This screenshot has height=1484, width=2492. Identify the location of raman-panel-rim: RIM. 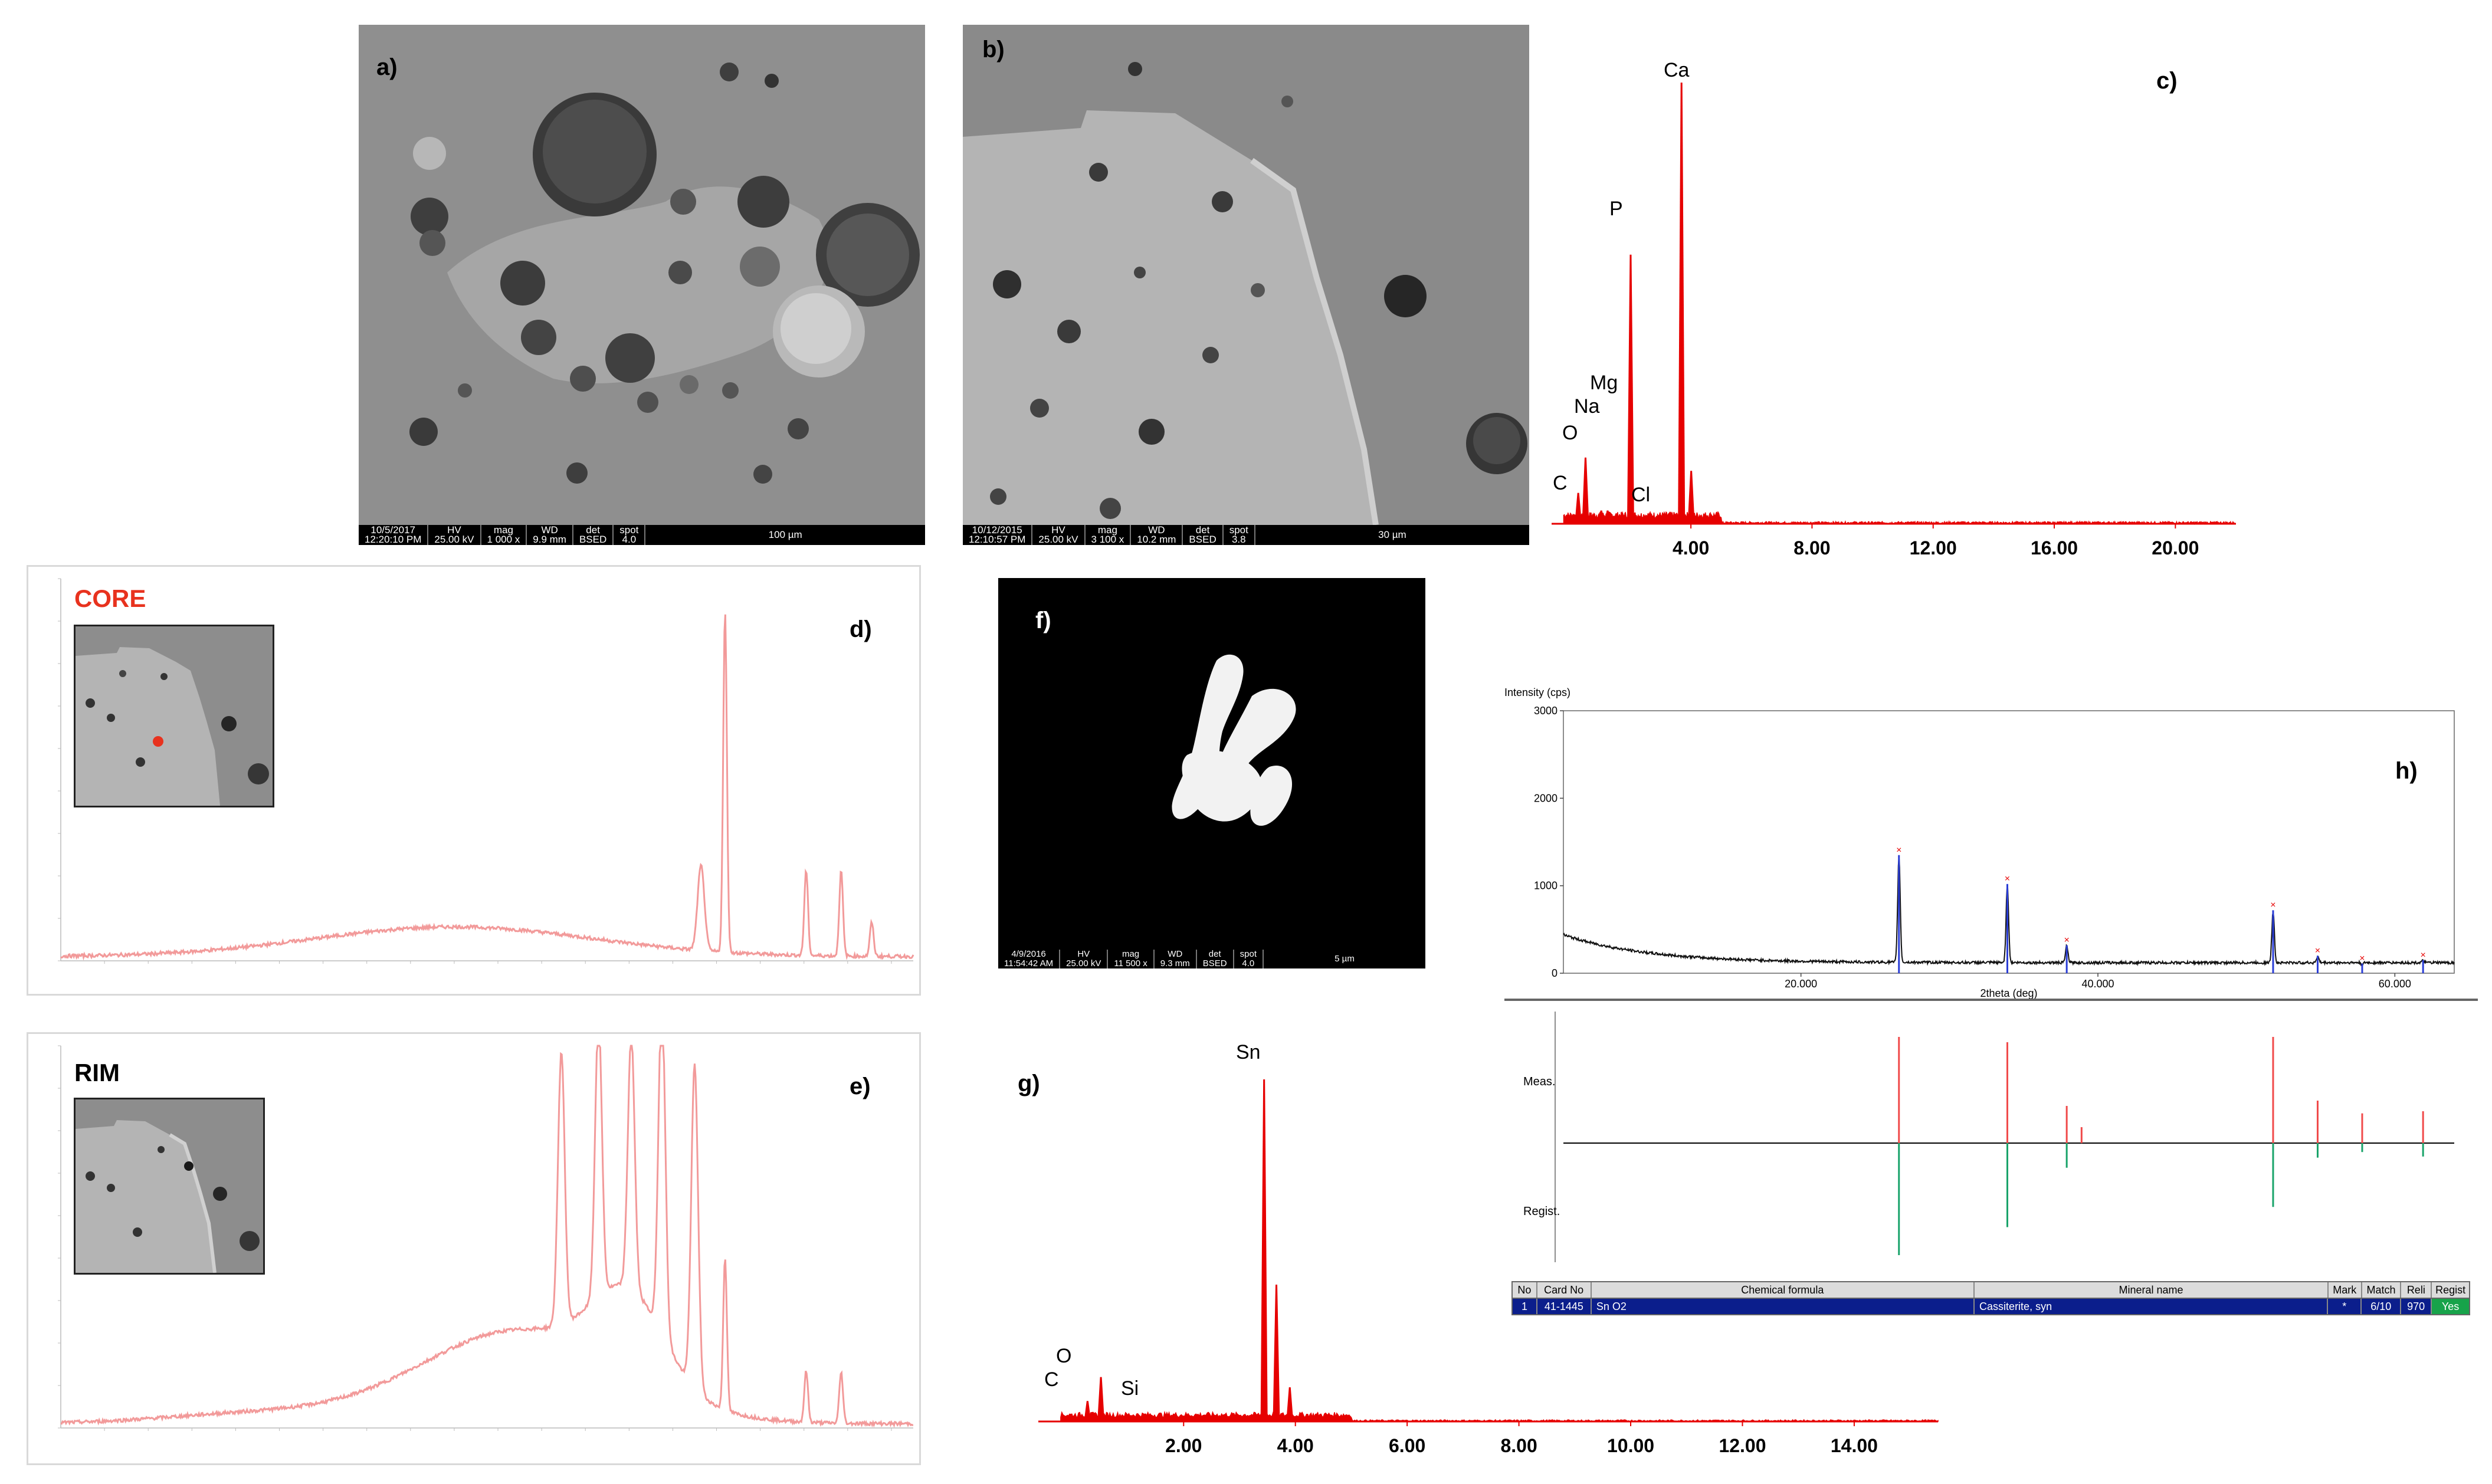
(474, 1248).